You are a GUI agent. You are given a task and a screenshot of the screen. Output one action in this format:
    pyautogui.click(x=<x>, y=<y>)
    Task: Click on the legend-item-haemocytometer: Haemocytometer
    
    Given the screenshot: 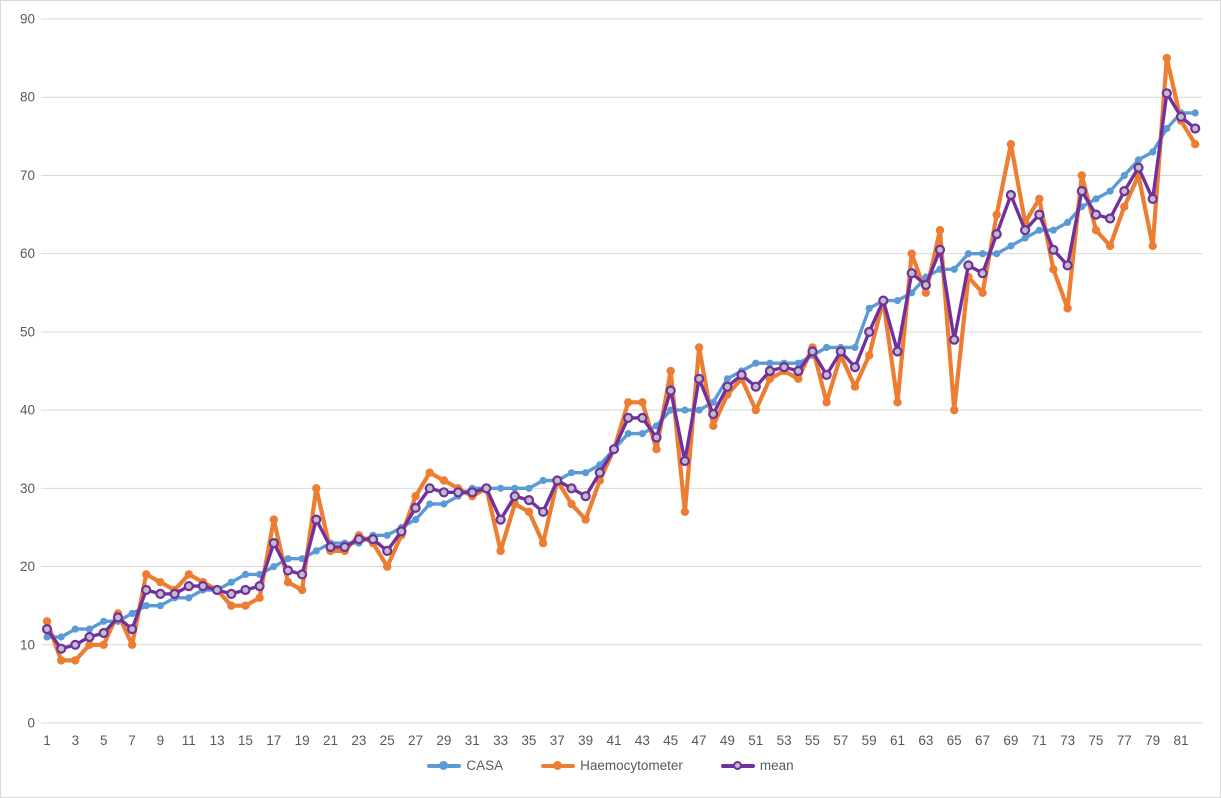 What is the action you would take?
    pyautogui.click(x=612, y=766)
    